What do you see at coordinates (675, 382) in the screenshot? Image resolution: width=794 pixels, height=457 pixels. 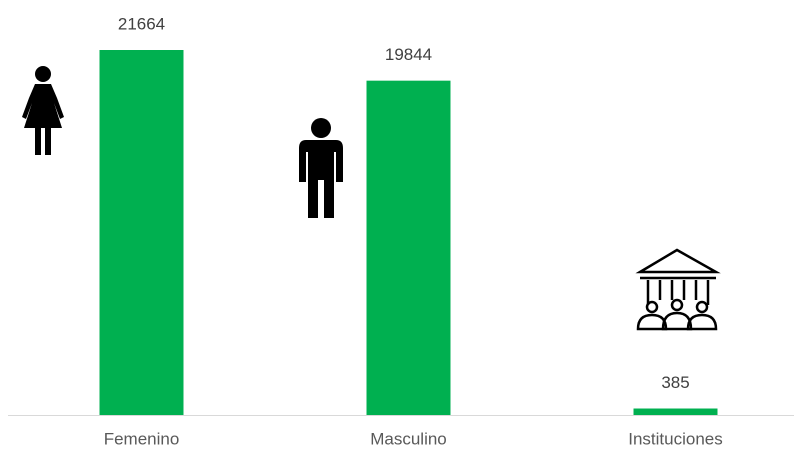 I see `data-label: 385` at bounding box center [675, 382].